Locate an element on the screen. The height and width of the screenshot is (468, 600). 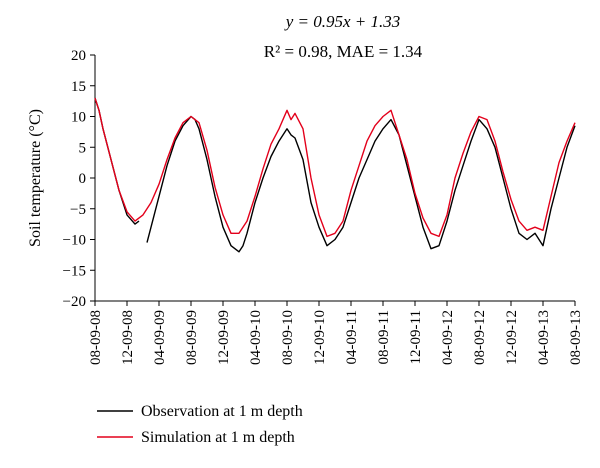
y-tick-label: −10 is located at coordinates (74, 241).